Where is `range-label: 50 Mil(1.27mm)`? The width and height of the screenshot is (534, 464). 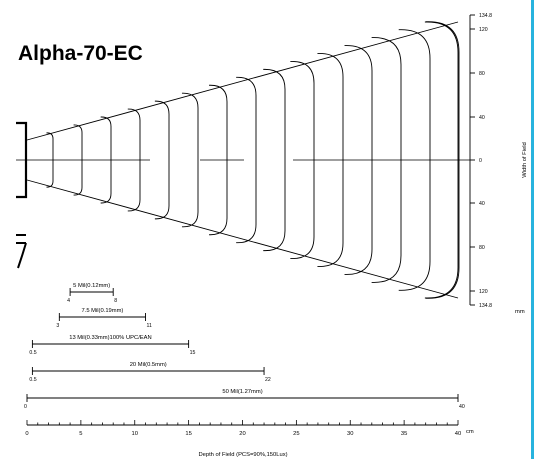 range-label: 50 Mil(1.27mm) is located at coordinates (242, 392).